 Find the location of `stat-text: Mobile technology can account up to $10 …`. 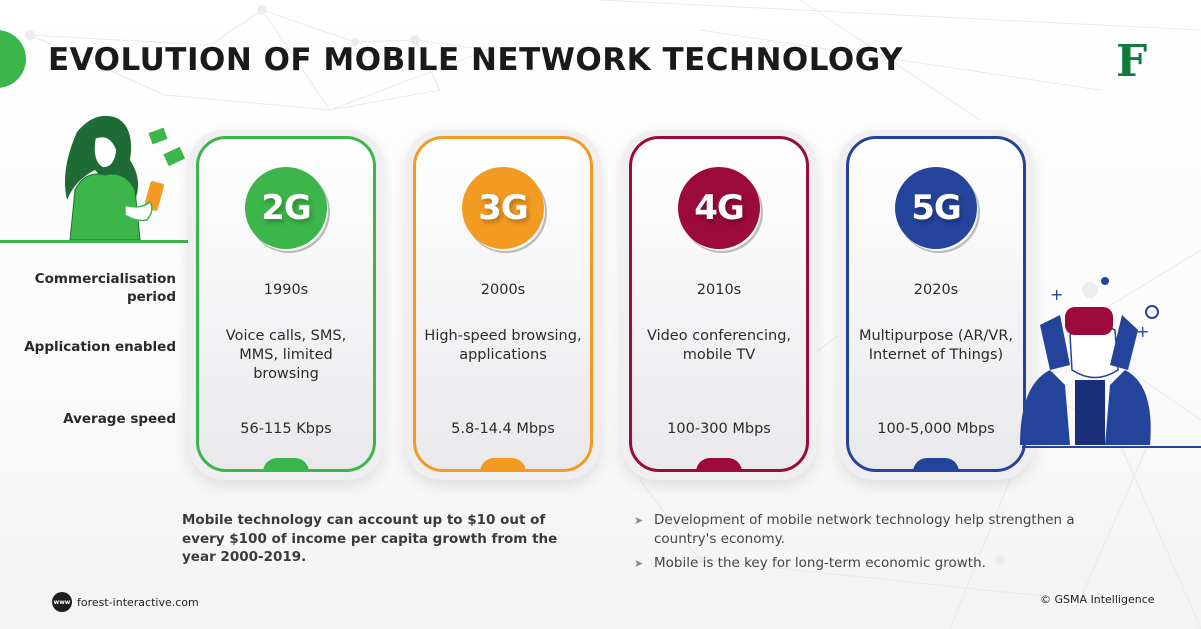

stat-text: Mobile technology can account up to $10 … is located at coordinates (370, 538).